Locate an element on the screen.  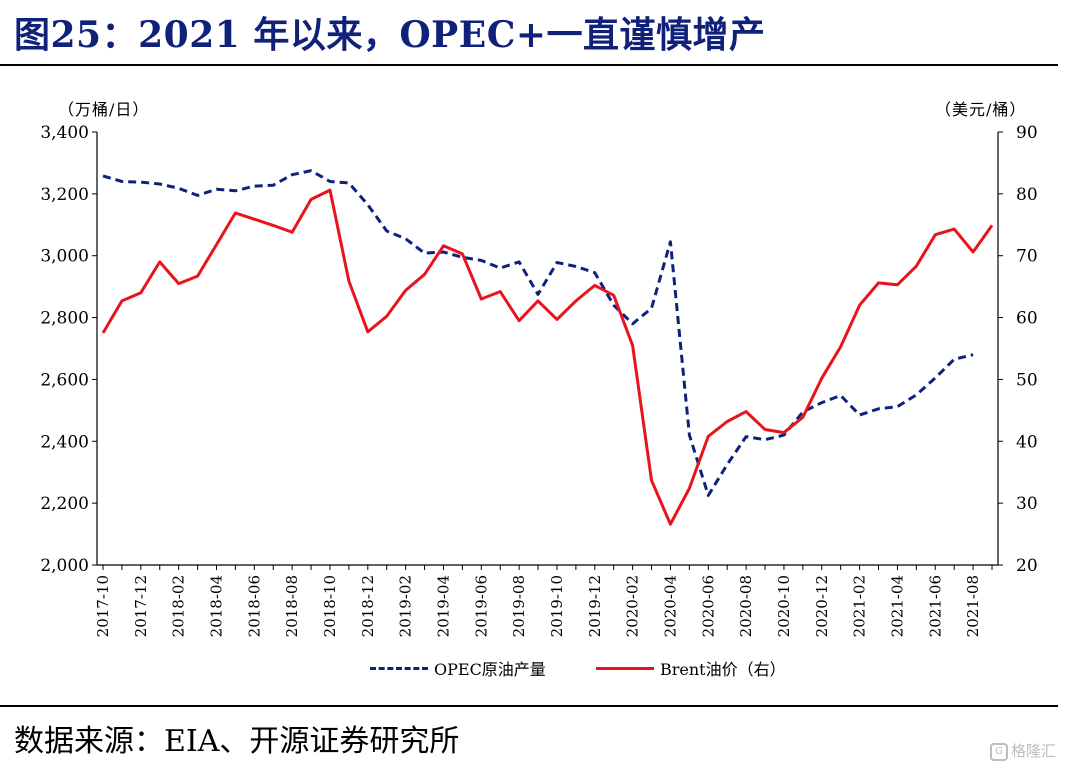
x-axis-tick-label: 2018-04 is located at coordinates (216, 606).